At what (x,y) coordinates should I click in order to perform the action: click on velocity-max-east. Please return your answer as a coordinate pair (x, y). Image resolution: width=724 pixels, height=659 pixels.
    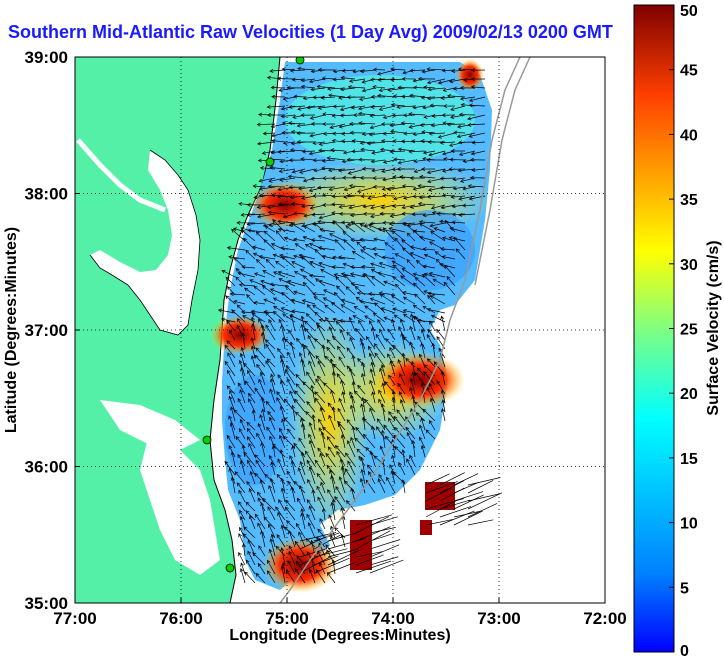
    Looking at the image, I should click on (420, 380).